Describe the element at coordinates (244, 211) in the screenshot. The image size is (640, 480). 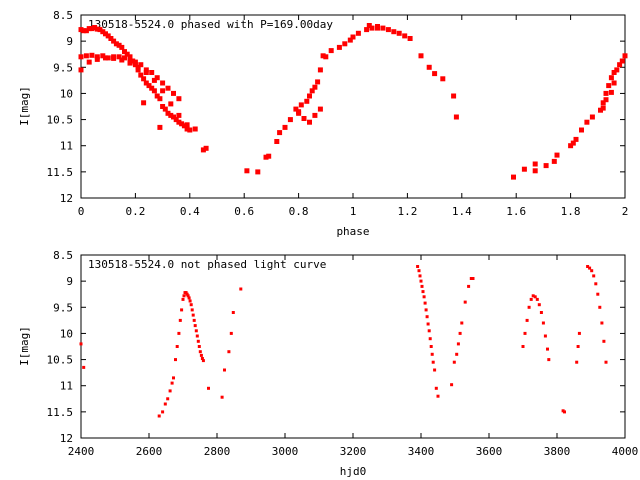
I see `x-tick-label: 0.6` at that location.